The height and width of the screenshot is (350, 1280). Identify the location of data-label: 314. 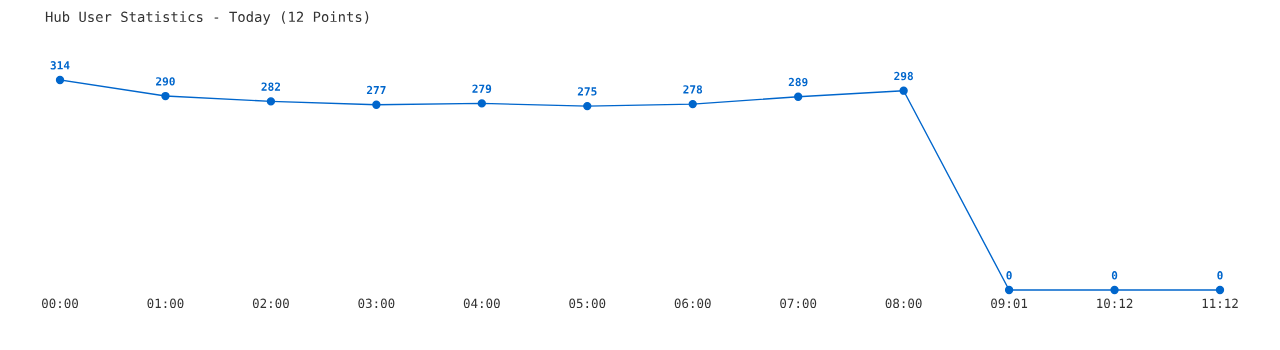
(60, 65).